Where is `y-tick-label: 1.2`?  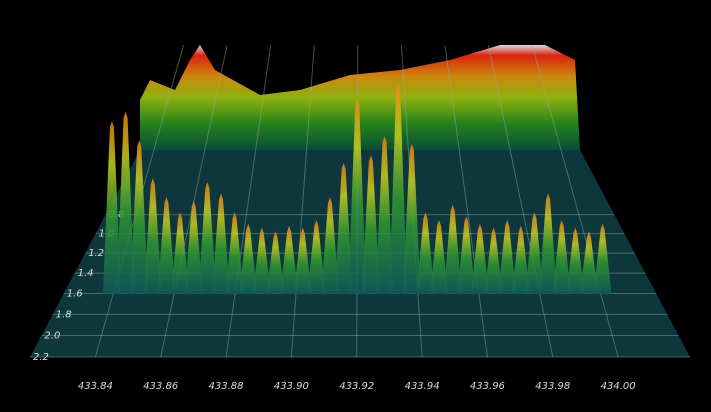 y-tick-label: 1.2 is located at coordinates (96, 253).